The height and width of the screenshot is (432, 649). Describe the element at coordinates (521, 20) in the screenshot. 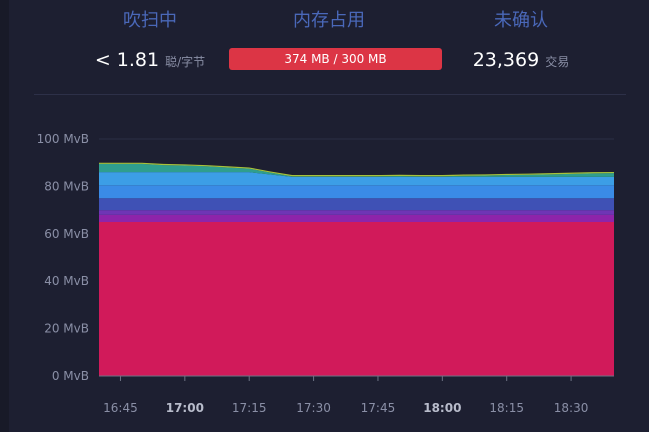

I see `unconfirmed-title: 未确认` at that location.